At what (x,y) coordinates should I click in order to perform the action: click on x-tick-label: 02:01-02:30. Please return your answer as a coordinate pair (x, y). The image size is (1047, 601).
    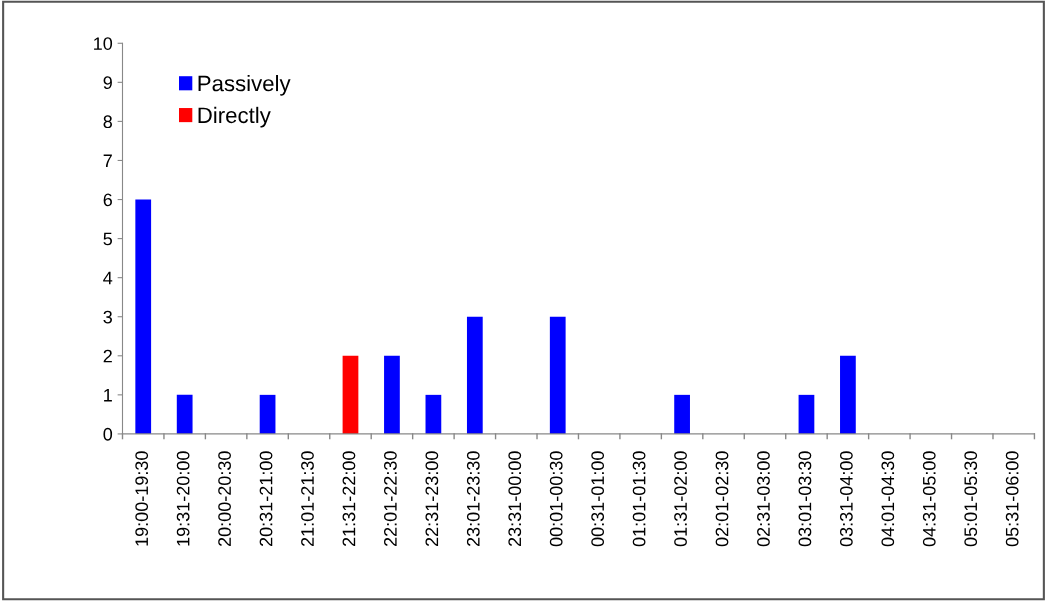
    Looking at the image, I should click on (722, 499).